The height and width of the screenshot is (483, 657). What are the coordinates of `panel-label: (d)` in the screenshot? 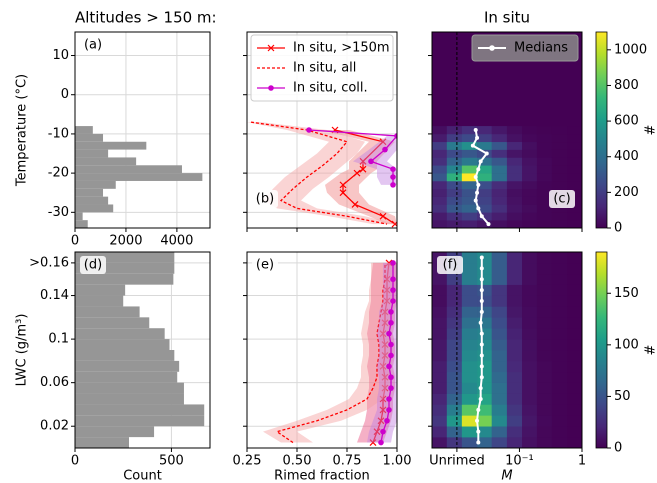 It's located at (93, 265).